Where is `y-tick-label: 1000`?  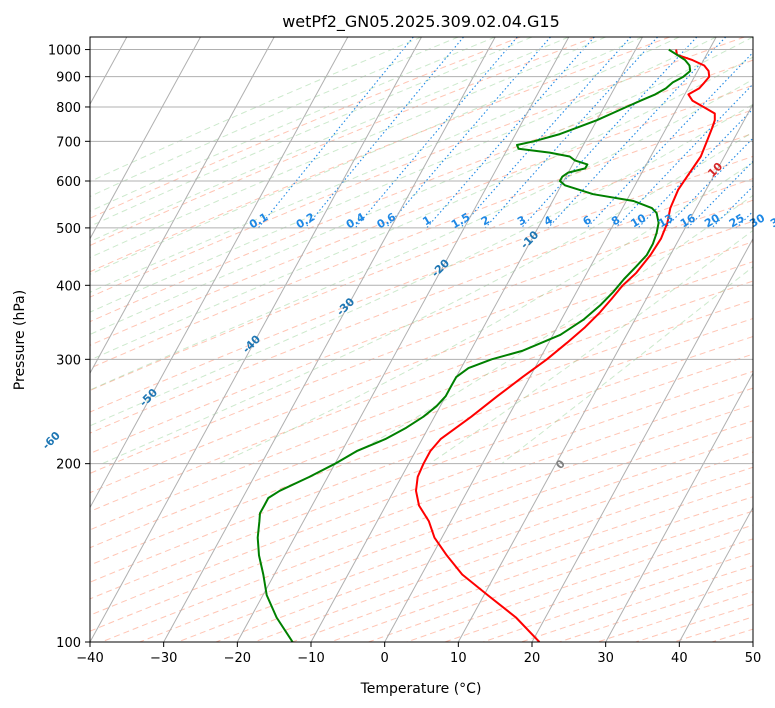
y-tick-label: 1000 is located at coordinates (64, 51).